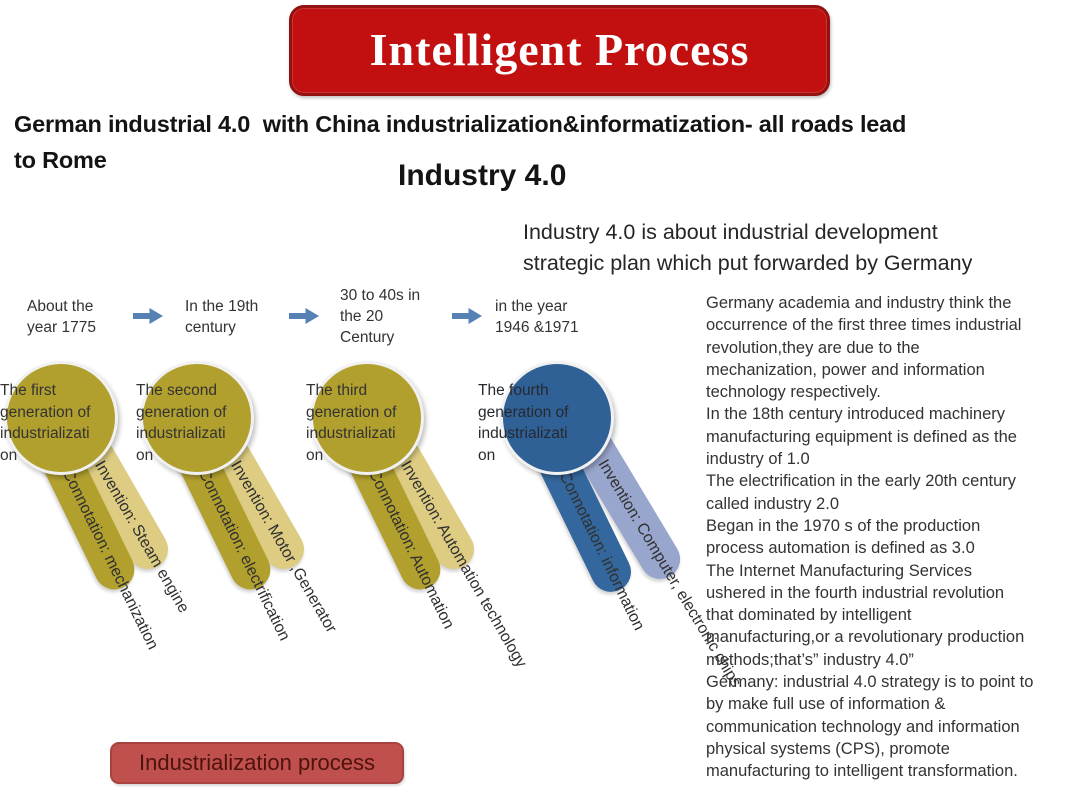 The height and width of the screenshot is (800, 1074). What do you see at coordinates (559, 50) in the screenshot?
I see `title-banner: Intelligent Process` at bounding box center [559, 50].